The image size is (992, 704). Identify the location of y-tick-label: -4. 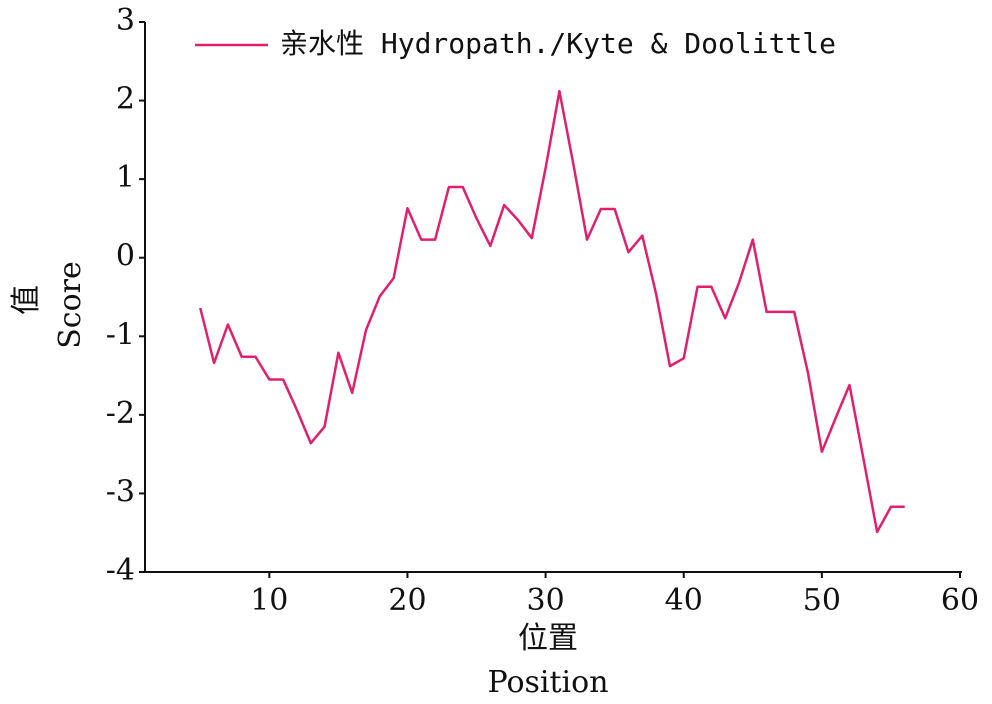
(120, 570).